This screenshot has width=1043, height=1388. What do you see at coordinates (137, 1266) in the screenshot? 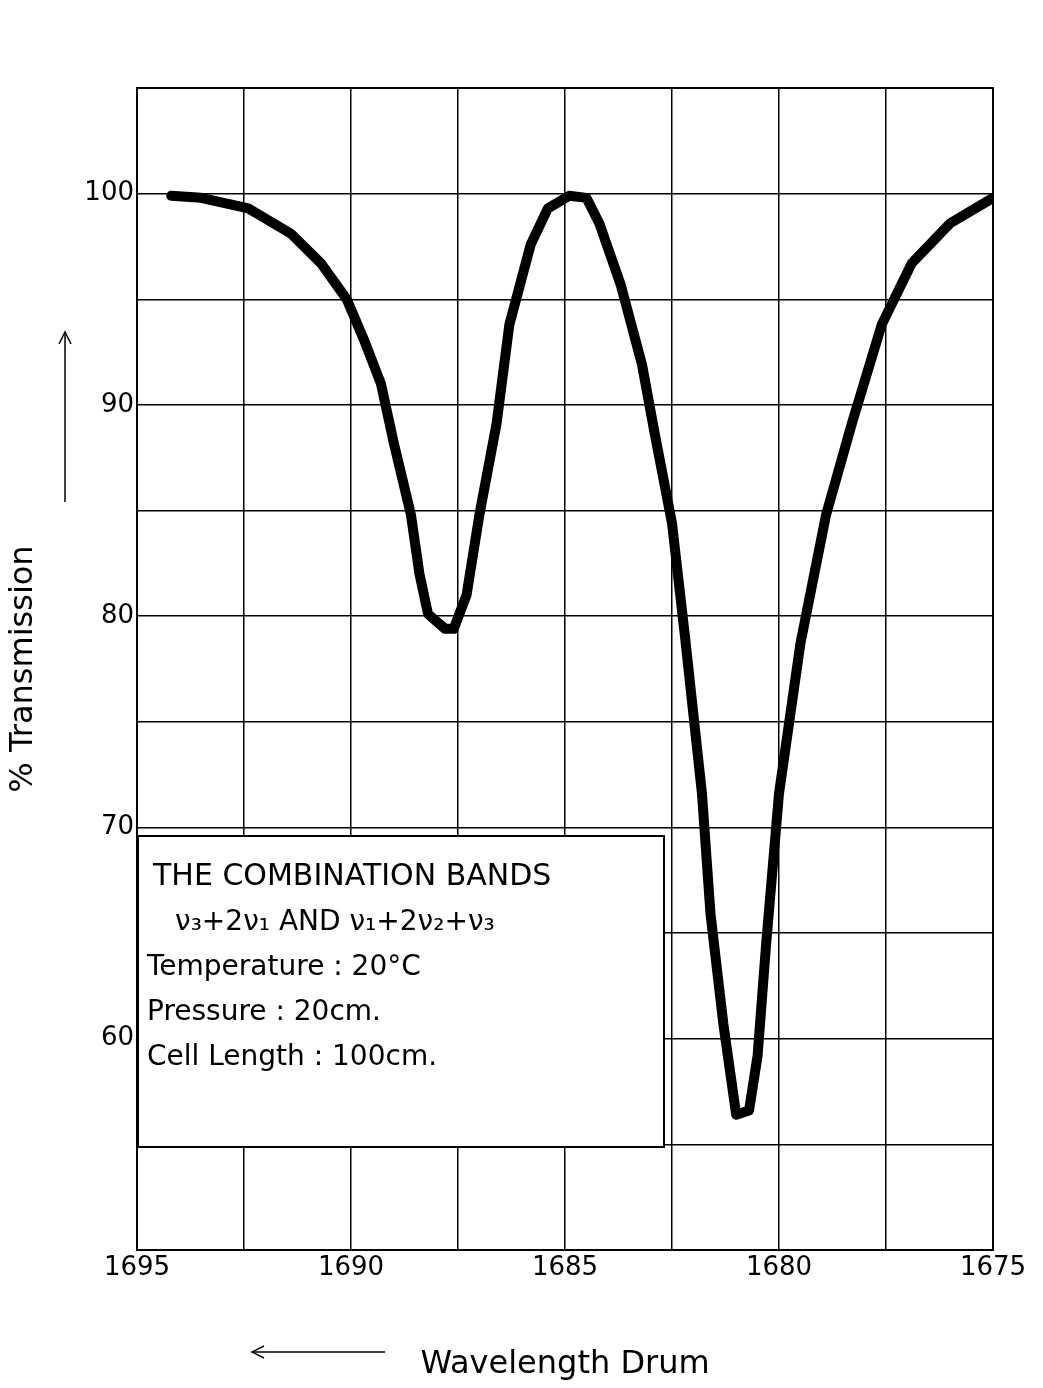
I see `x-tick-label: 1695` at bounding box center [137, 1266].